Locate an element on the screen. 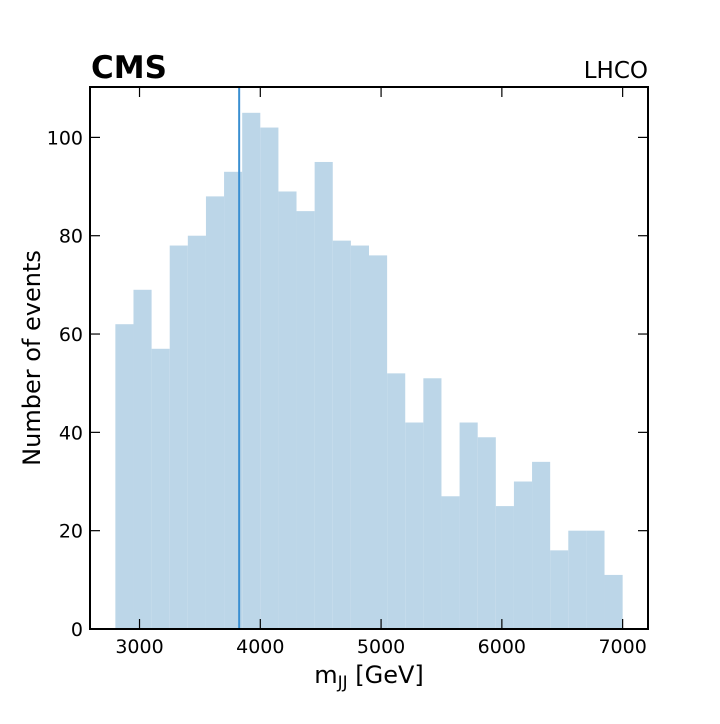  y-tick-label: 100 is located at coordinates (65, 138).